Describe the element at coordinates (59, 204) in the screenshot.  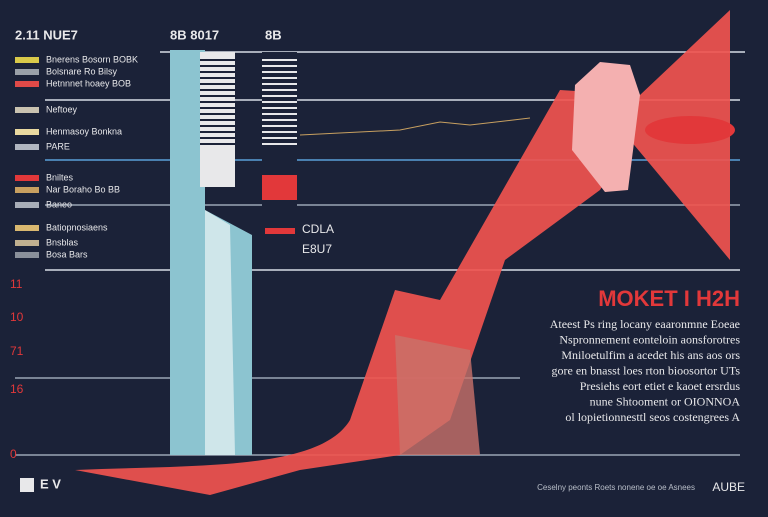
I see `legend-label: Baneo` at that location.